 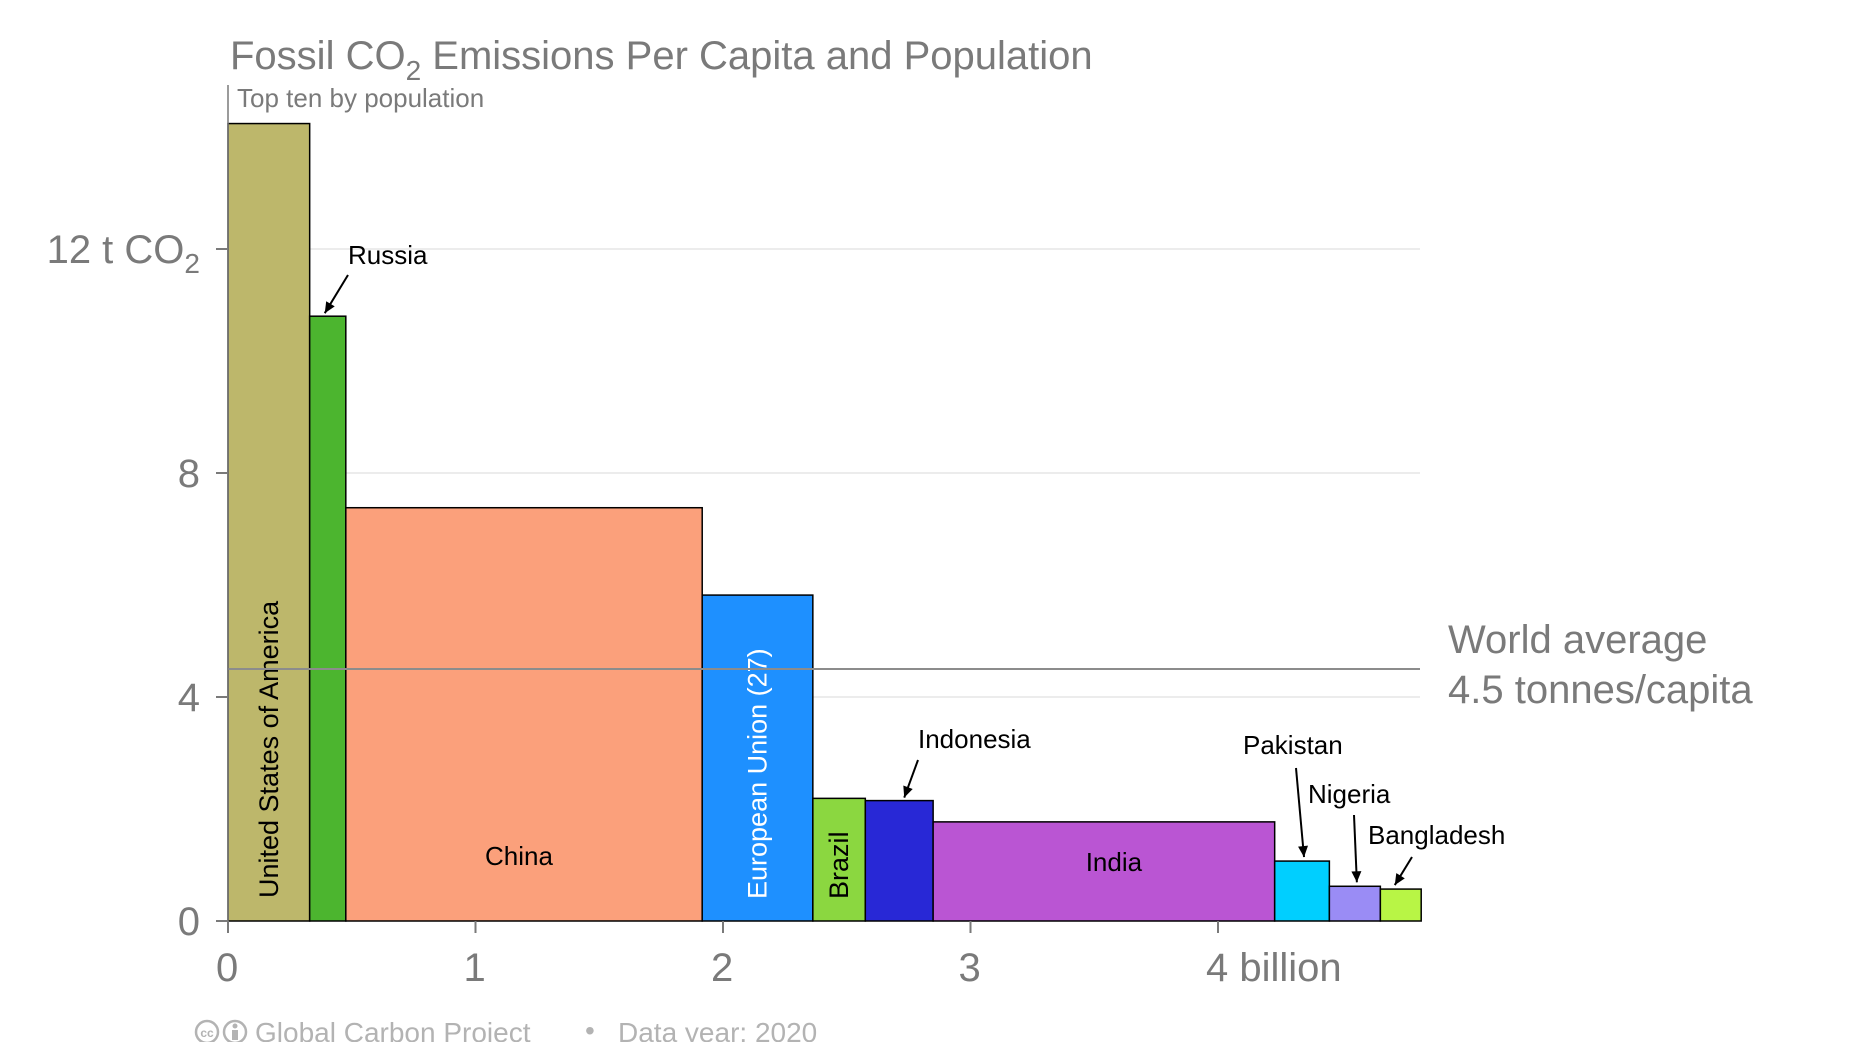 I want to click on russia-arrowhead, so click(x=329, y=307).